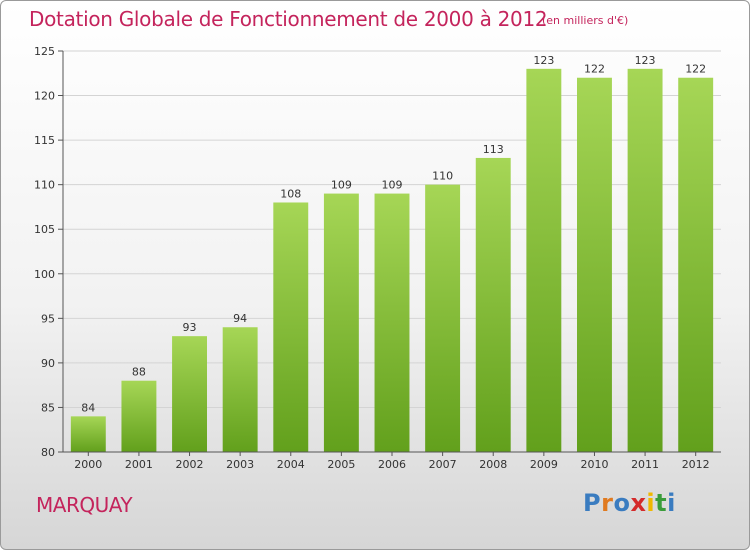 This screenshot has height=550, width=750. What do you see at coordinates (48, 363) in the screenshot?
I see `y-tick-label: 90` at bounding box center [48, 363].